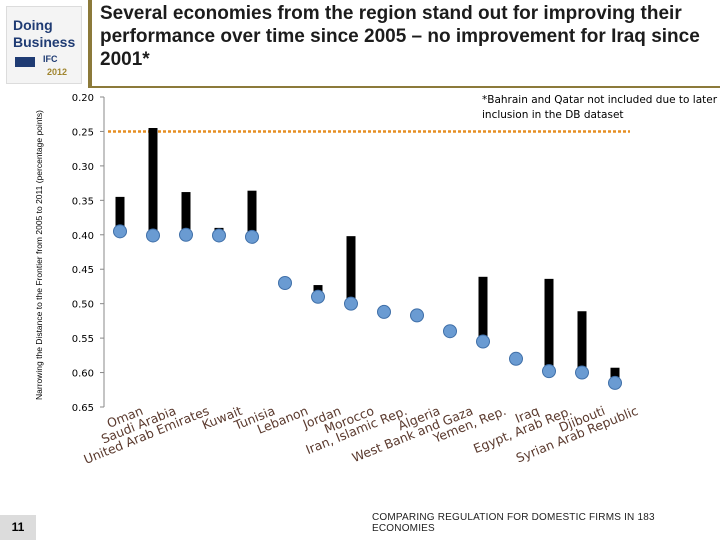 This screenshot has width=720, height=540. I want to click on y-tick-label: 0.30, so click(83, 167).